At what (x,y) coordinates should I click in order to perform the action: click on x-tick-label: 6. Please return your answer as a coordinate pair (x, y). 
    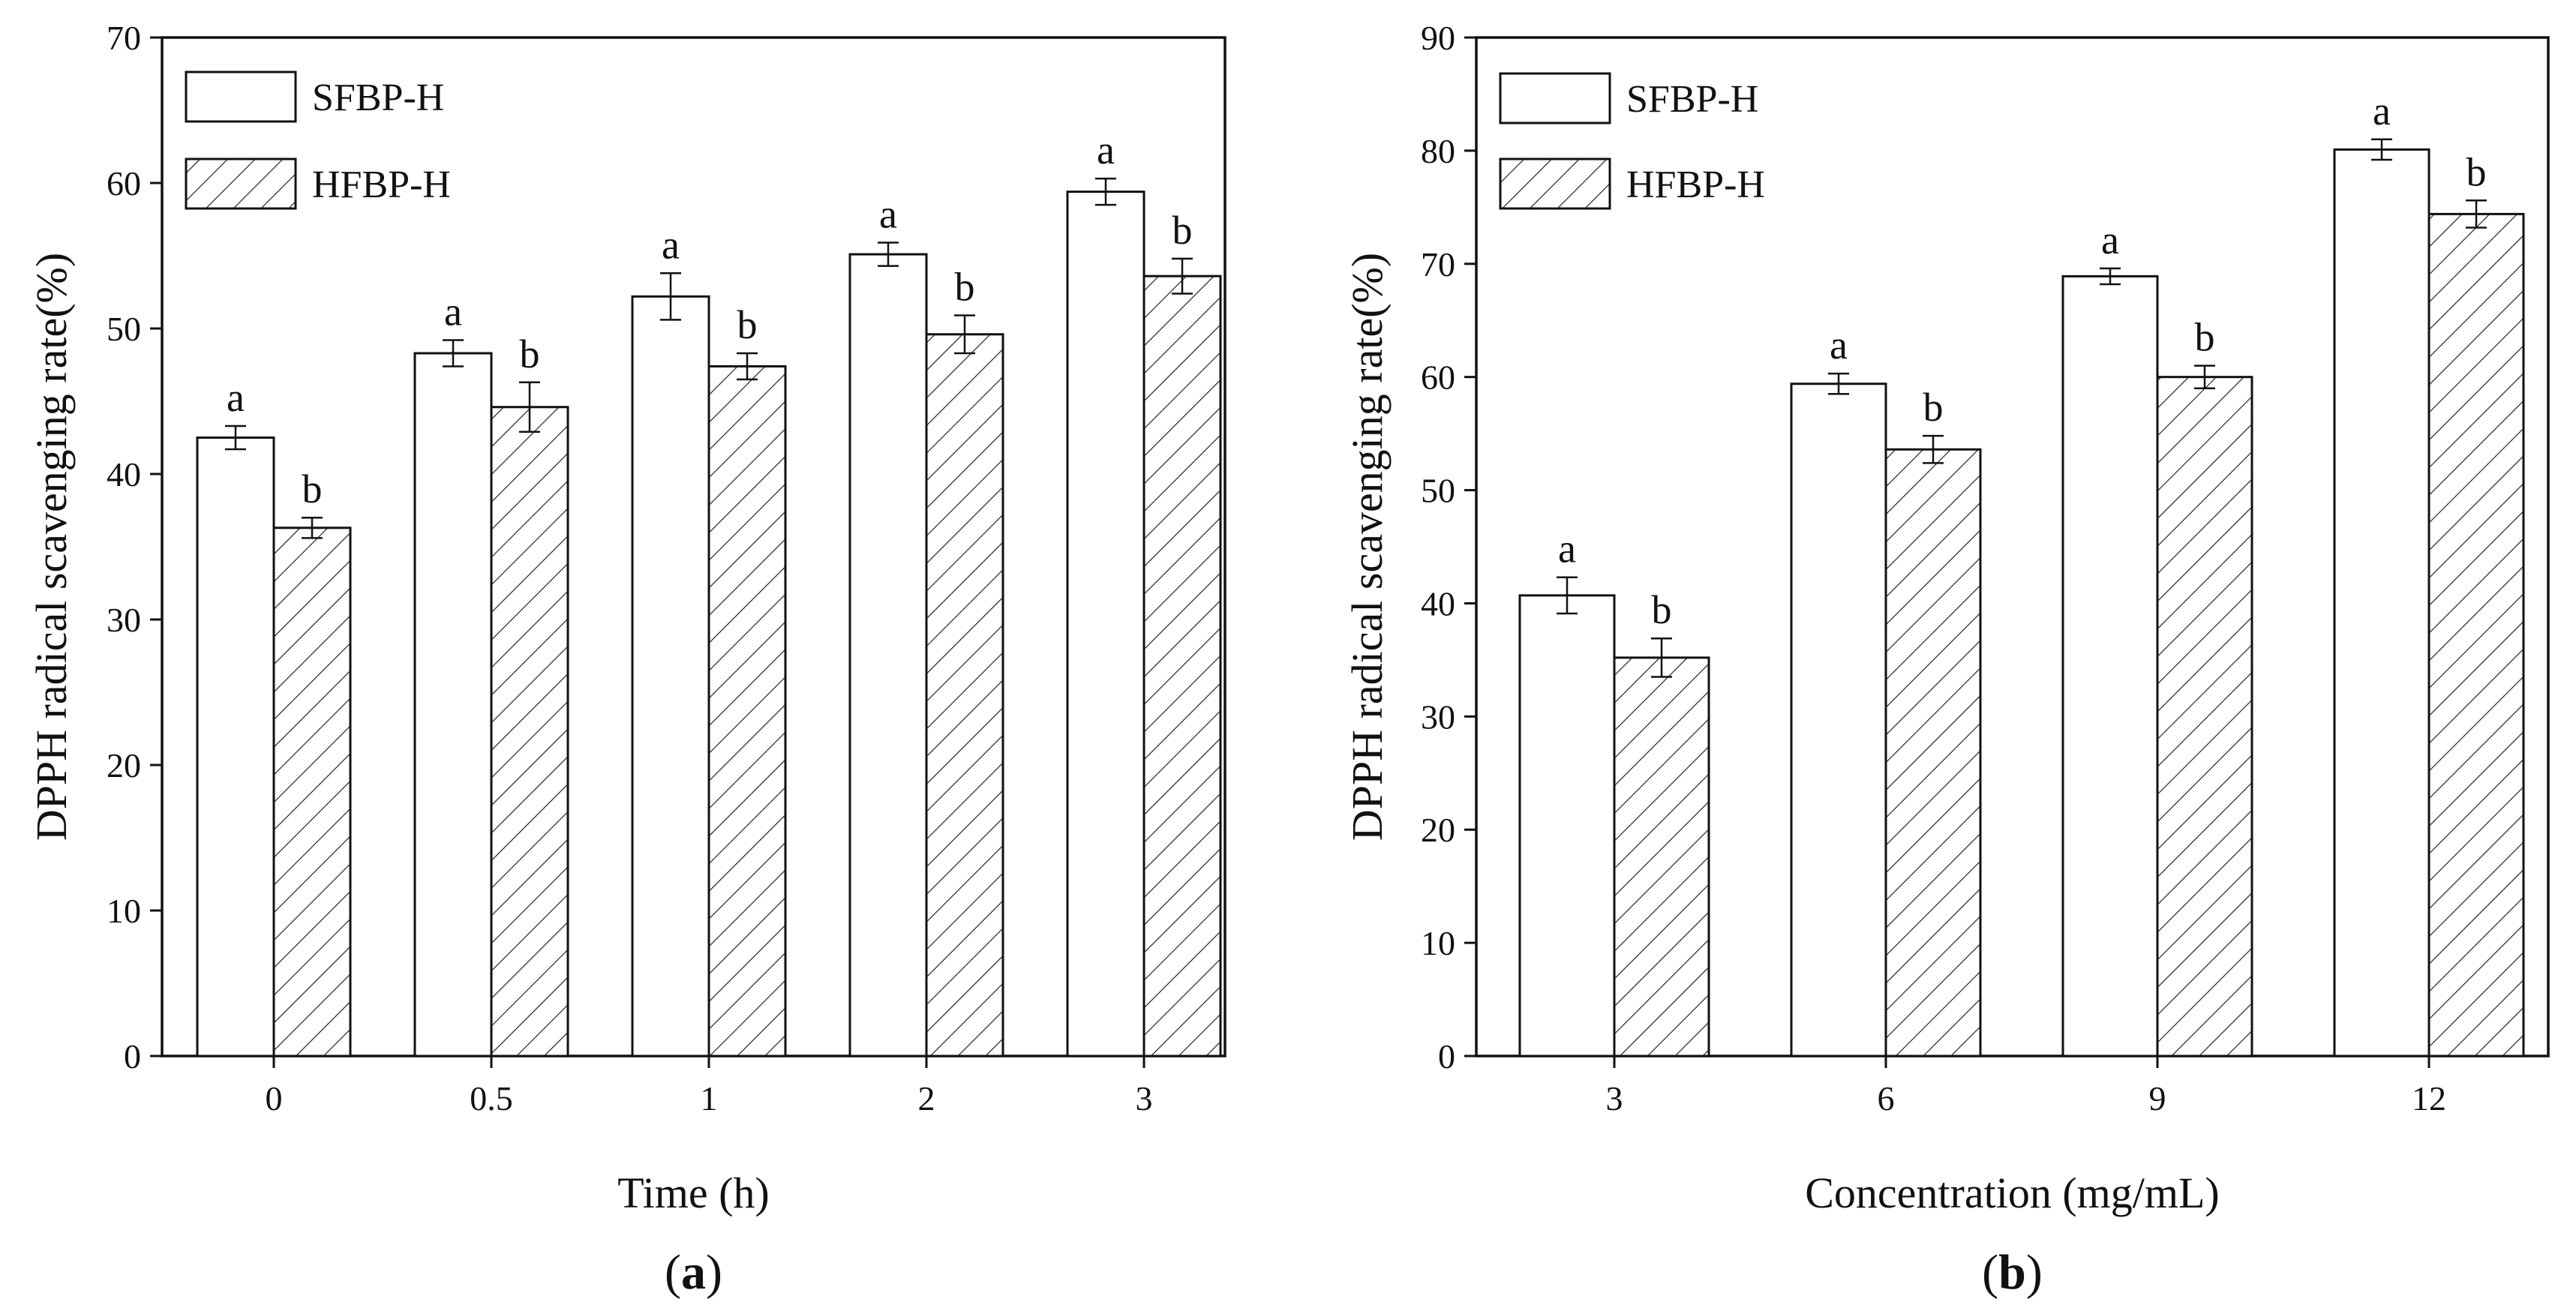
    Looking at the image, I should click on (1886, 1098).